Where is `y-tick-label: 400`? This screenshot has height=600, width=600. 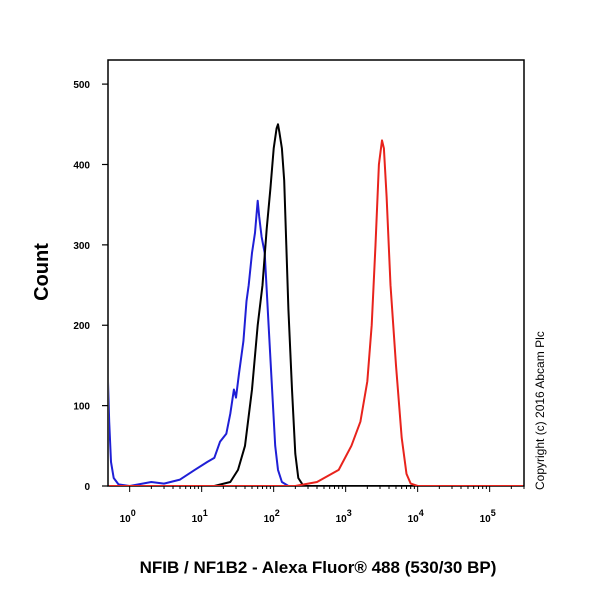 y-tick-label: 400 is located at coordinates (81, 165).